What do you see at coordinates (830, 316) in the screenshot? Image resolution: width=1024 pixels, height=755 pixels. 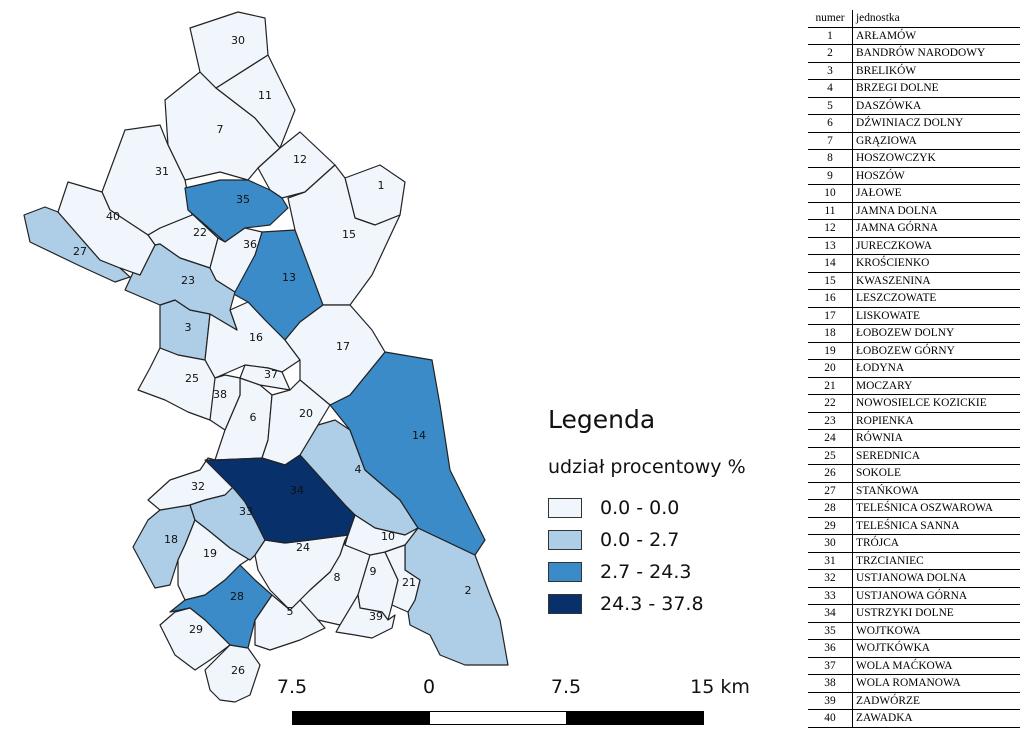 I see `row-number: 17` at bounding box center [830, 316].